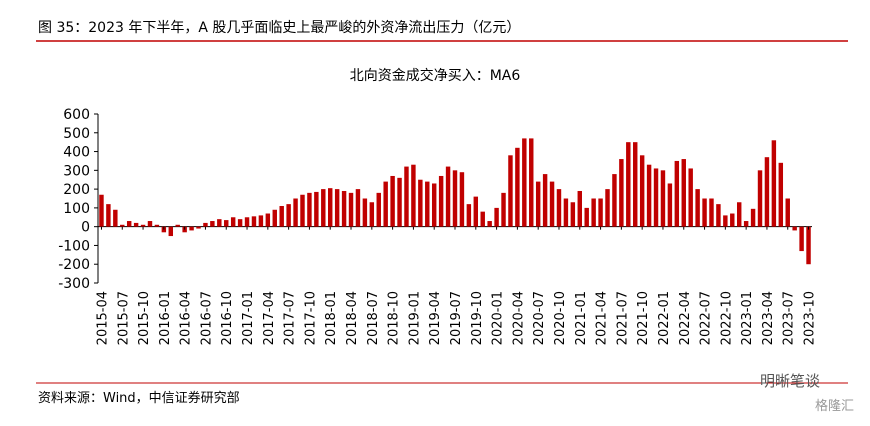 The image size is (870, 426). I want to click on x-tick-label: 2019-04, so click(435, 318).